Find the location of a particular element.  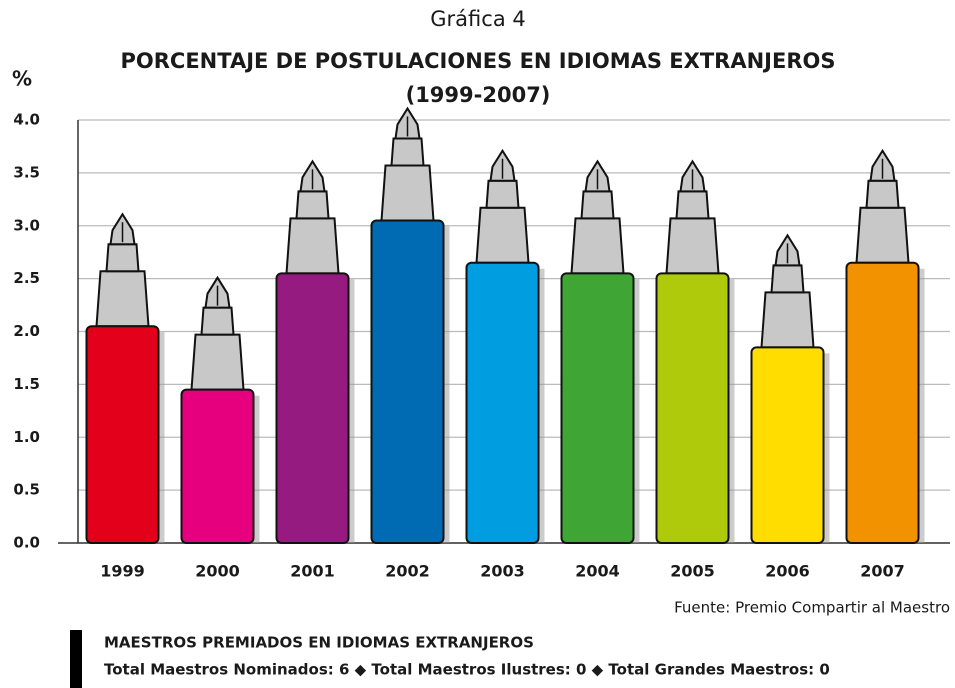

footer-bar is located at coordinates (76, 659).